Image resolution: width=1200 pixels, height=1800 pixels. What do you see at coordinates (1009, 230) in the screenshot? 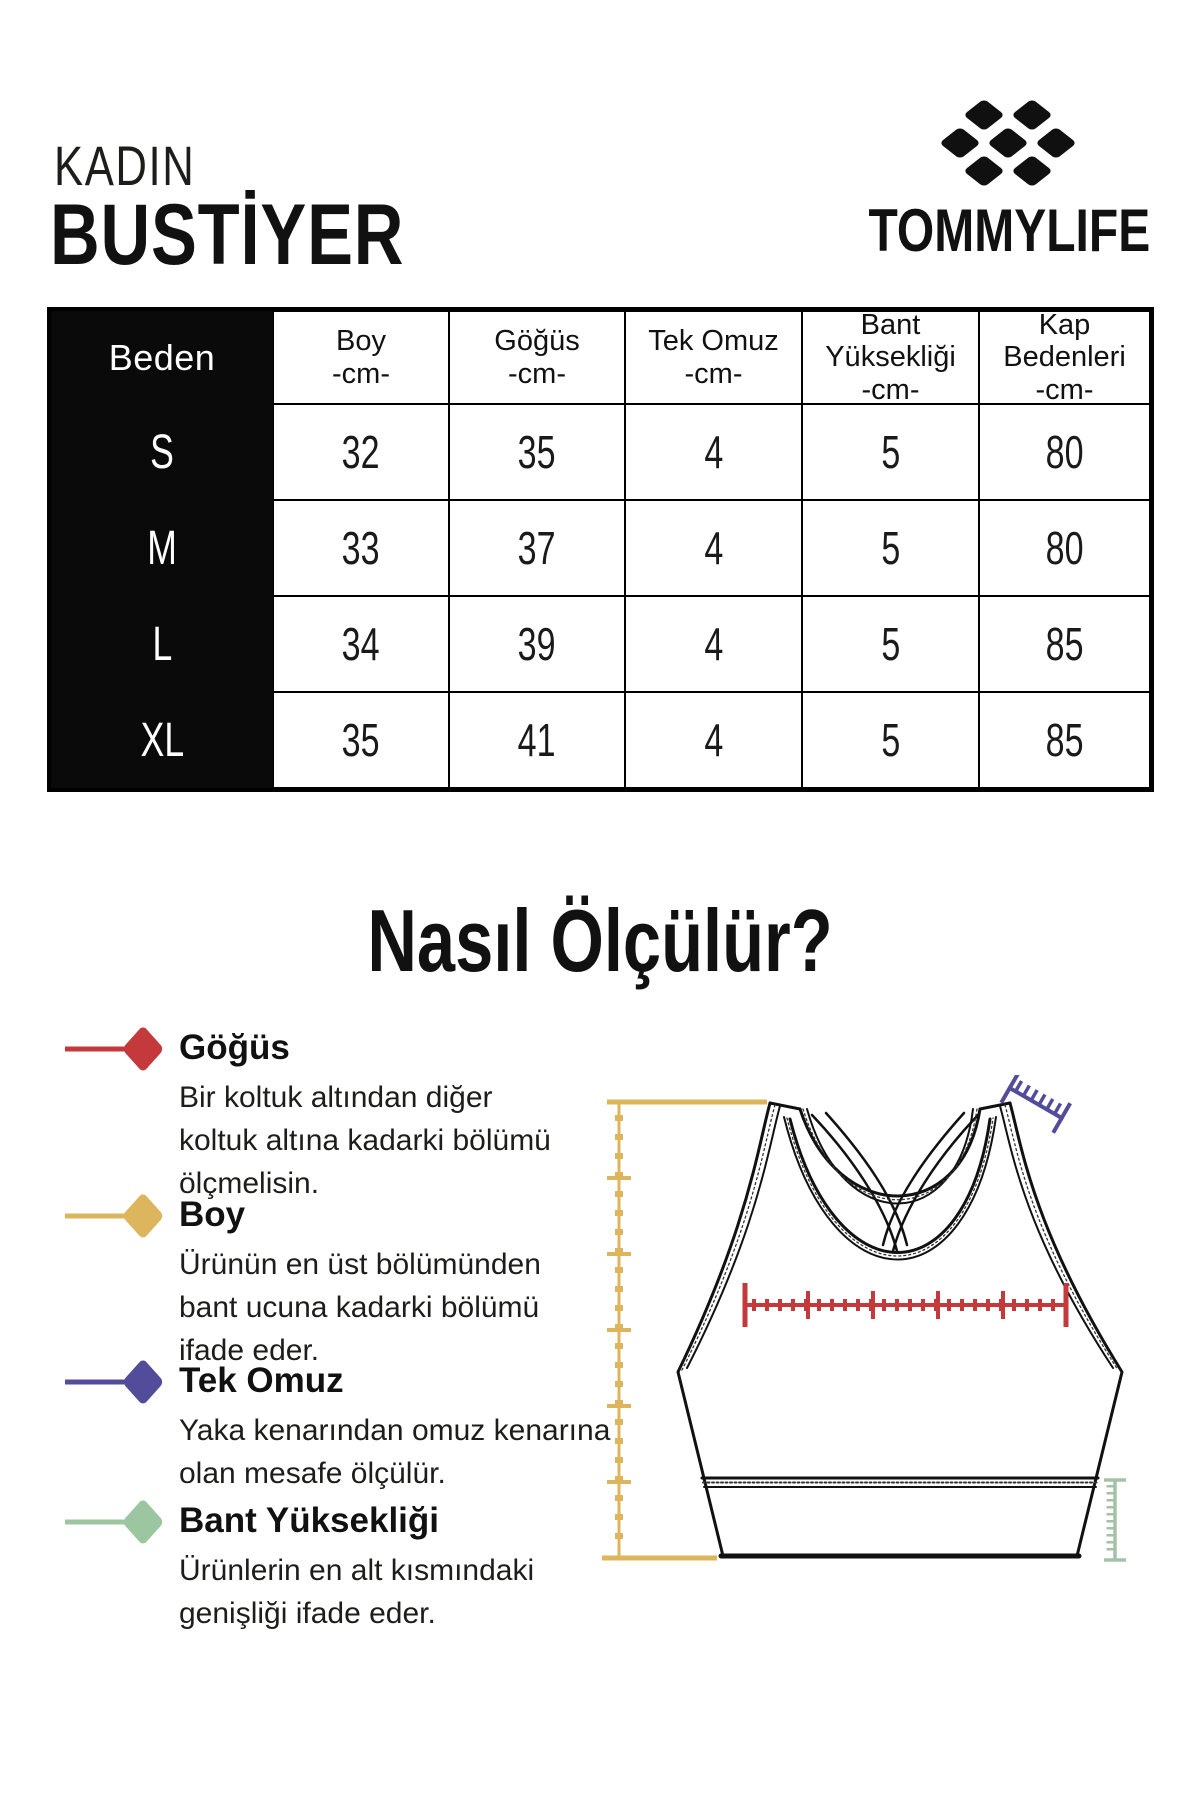
I see `brand-name: TOMMYLIFE` at bounding box center [1009, 230].